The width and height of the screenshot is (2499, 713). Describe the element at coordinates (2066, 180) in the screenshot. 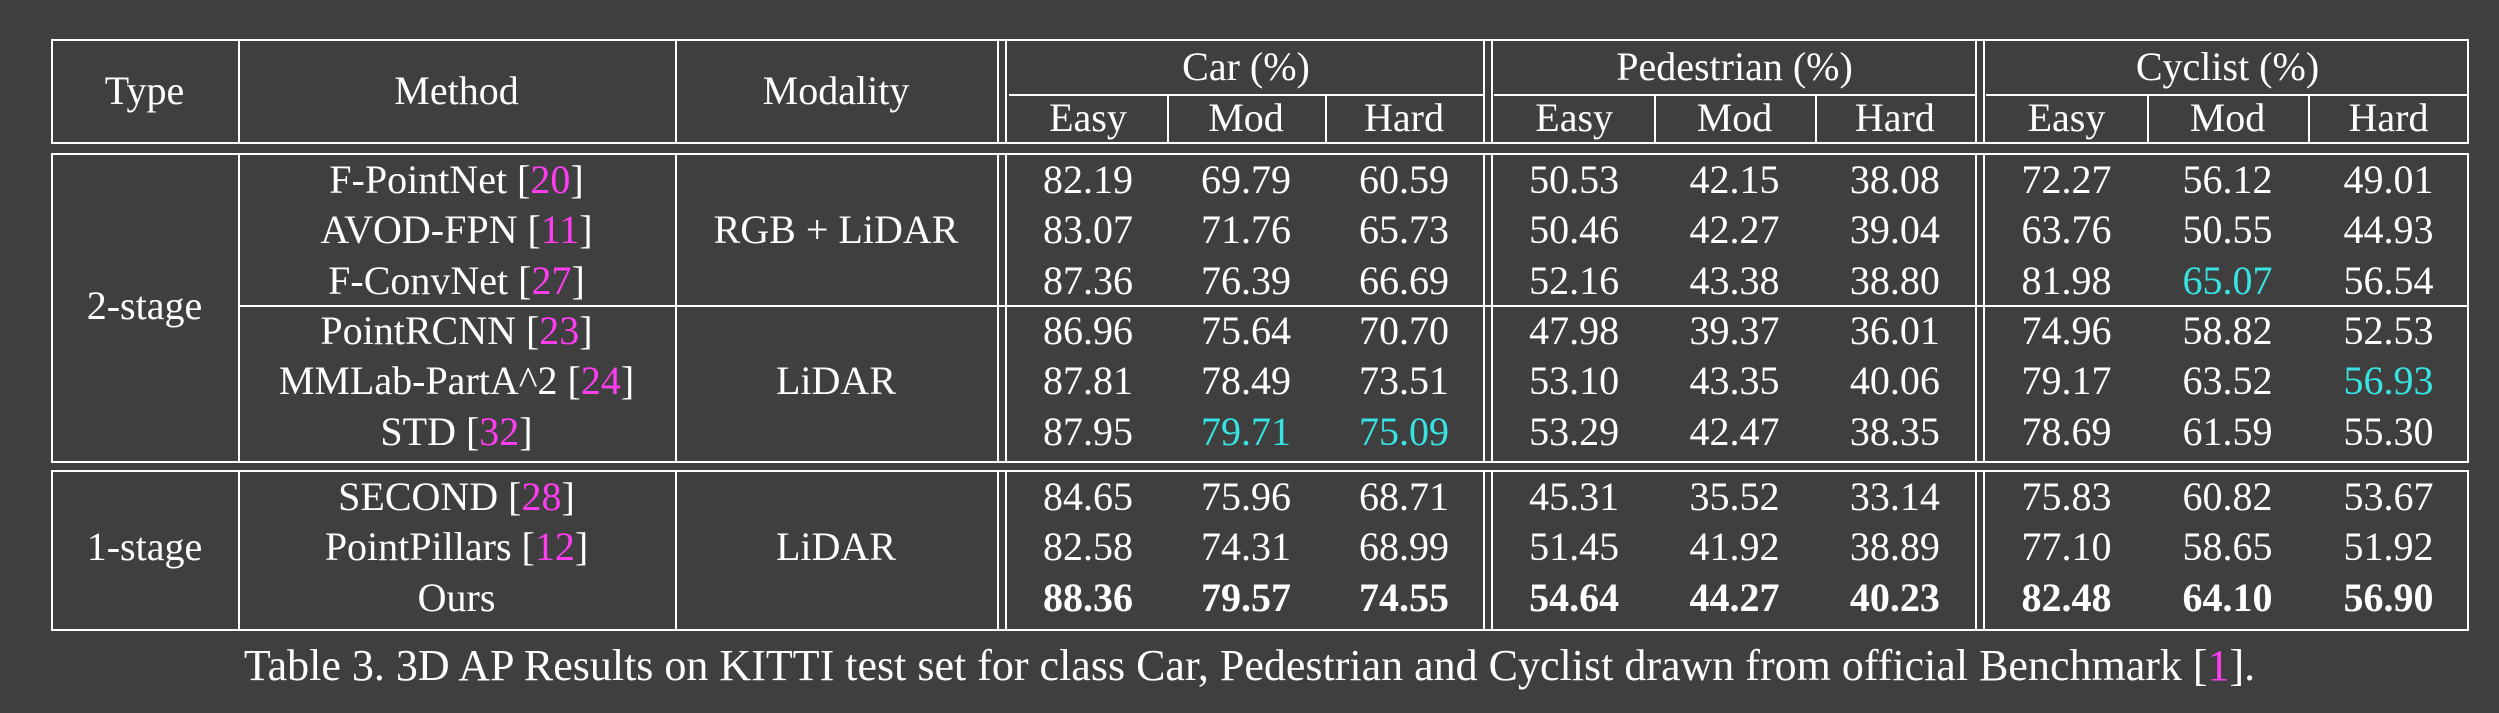

I see `ap-value-cell: 72.27` at that location.